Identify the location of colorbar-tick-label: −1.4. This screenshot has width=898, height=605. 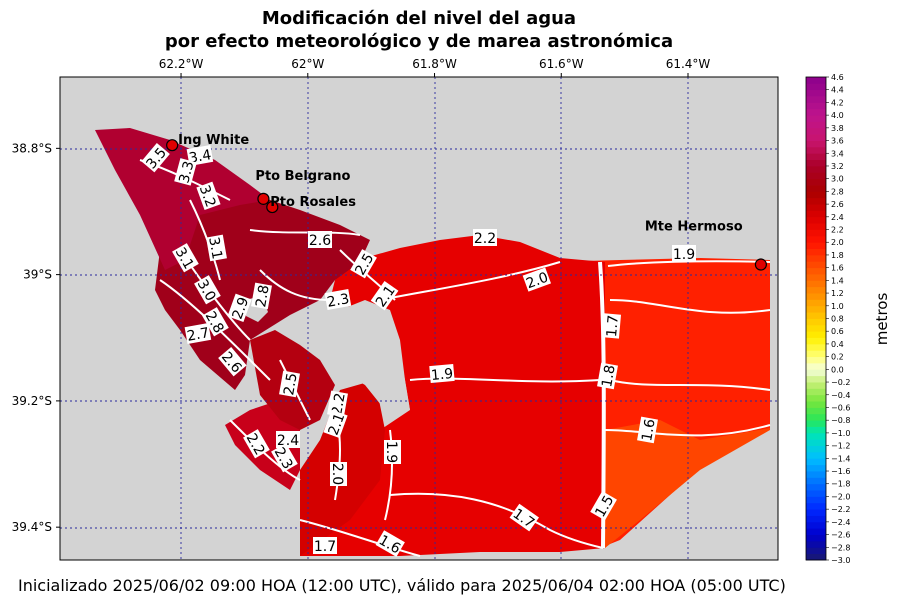
(840, 458).